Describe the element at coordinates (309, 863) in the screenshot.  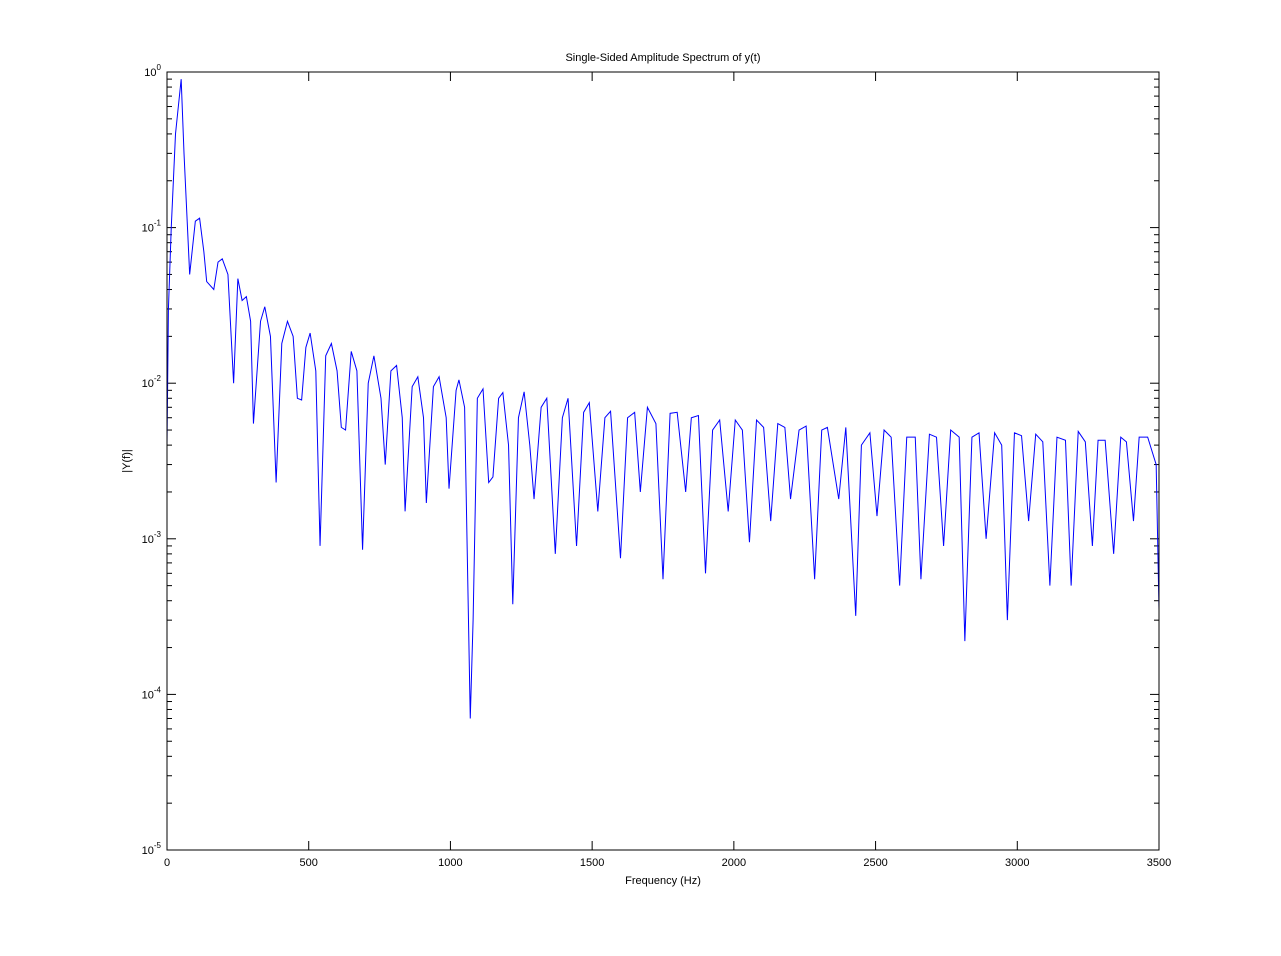
I see `x-tick-label: 500` at that location.